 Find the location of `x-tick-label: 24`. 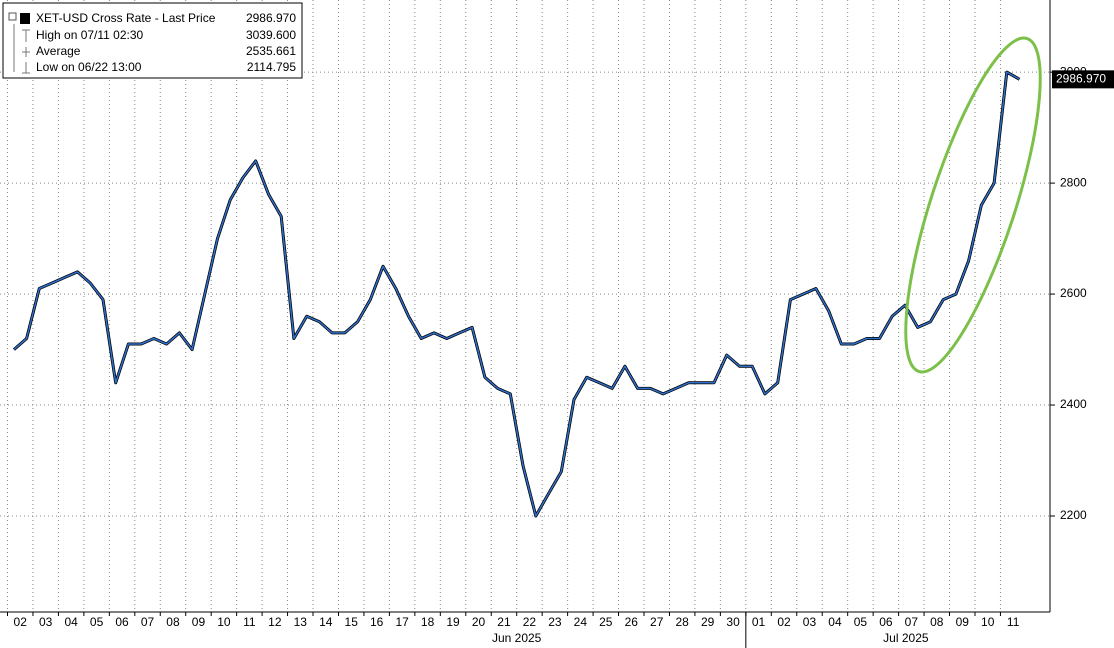

x-tick-label: 24 is located at coordinates (581, 622).